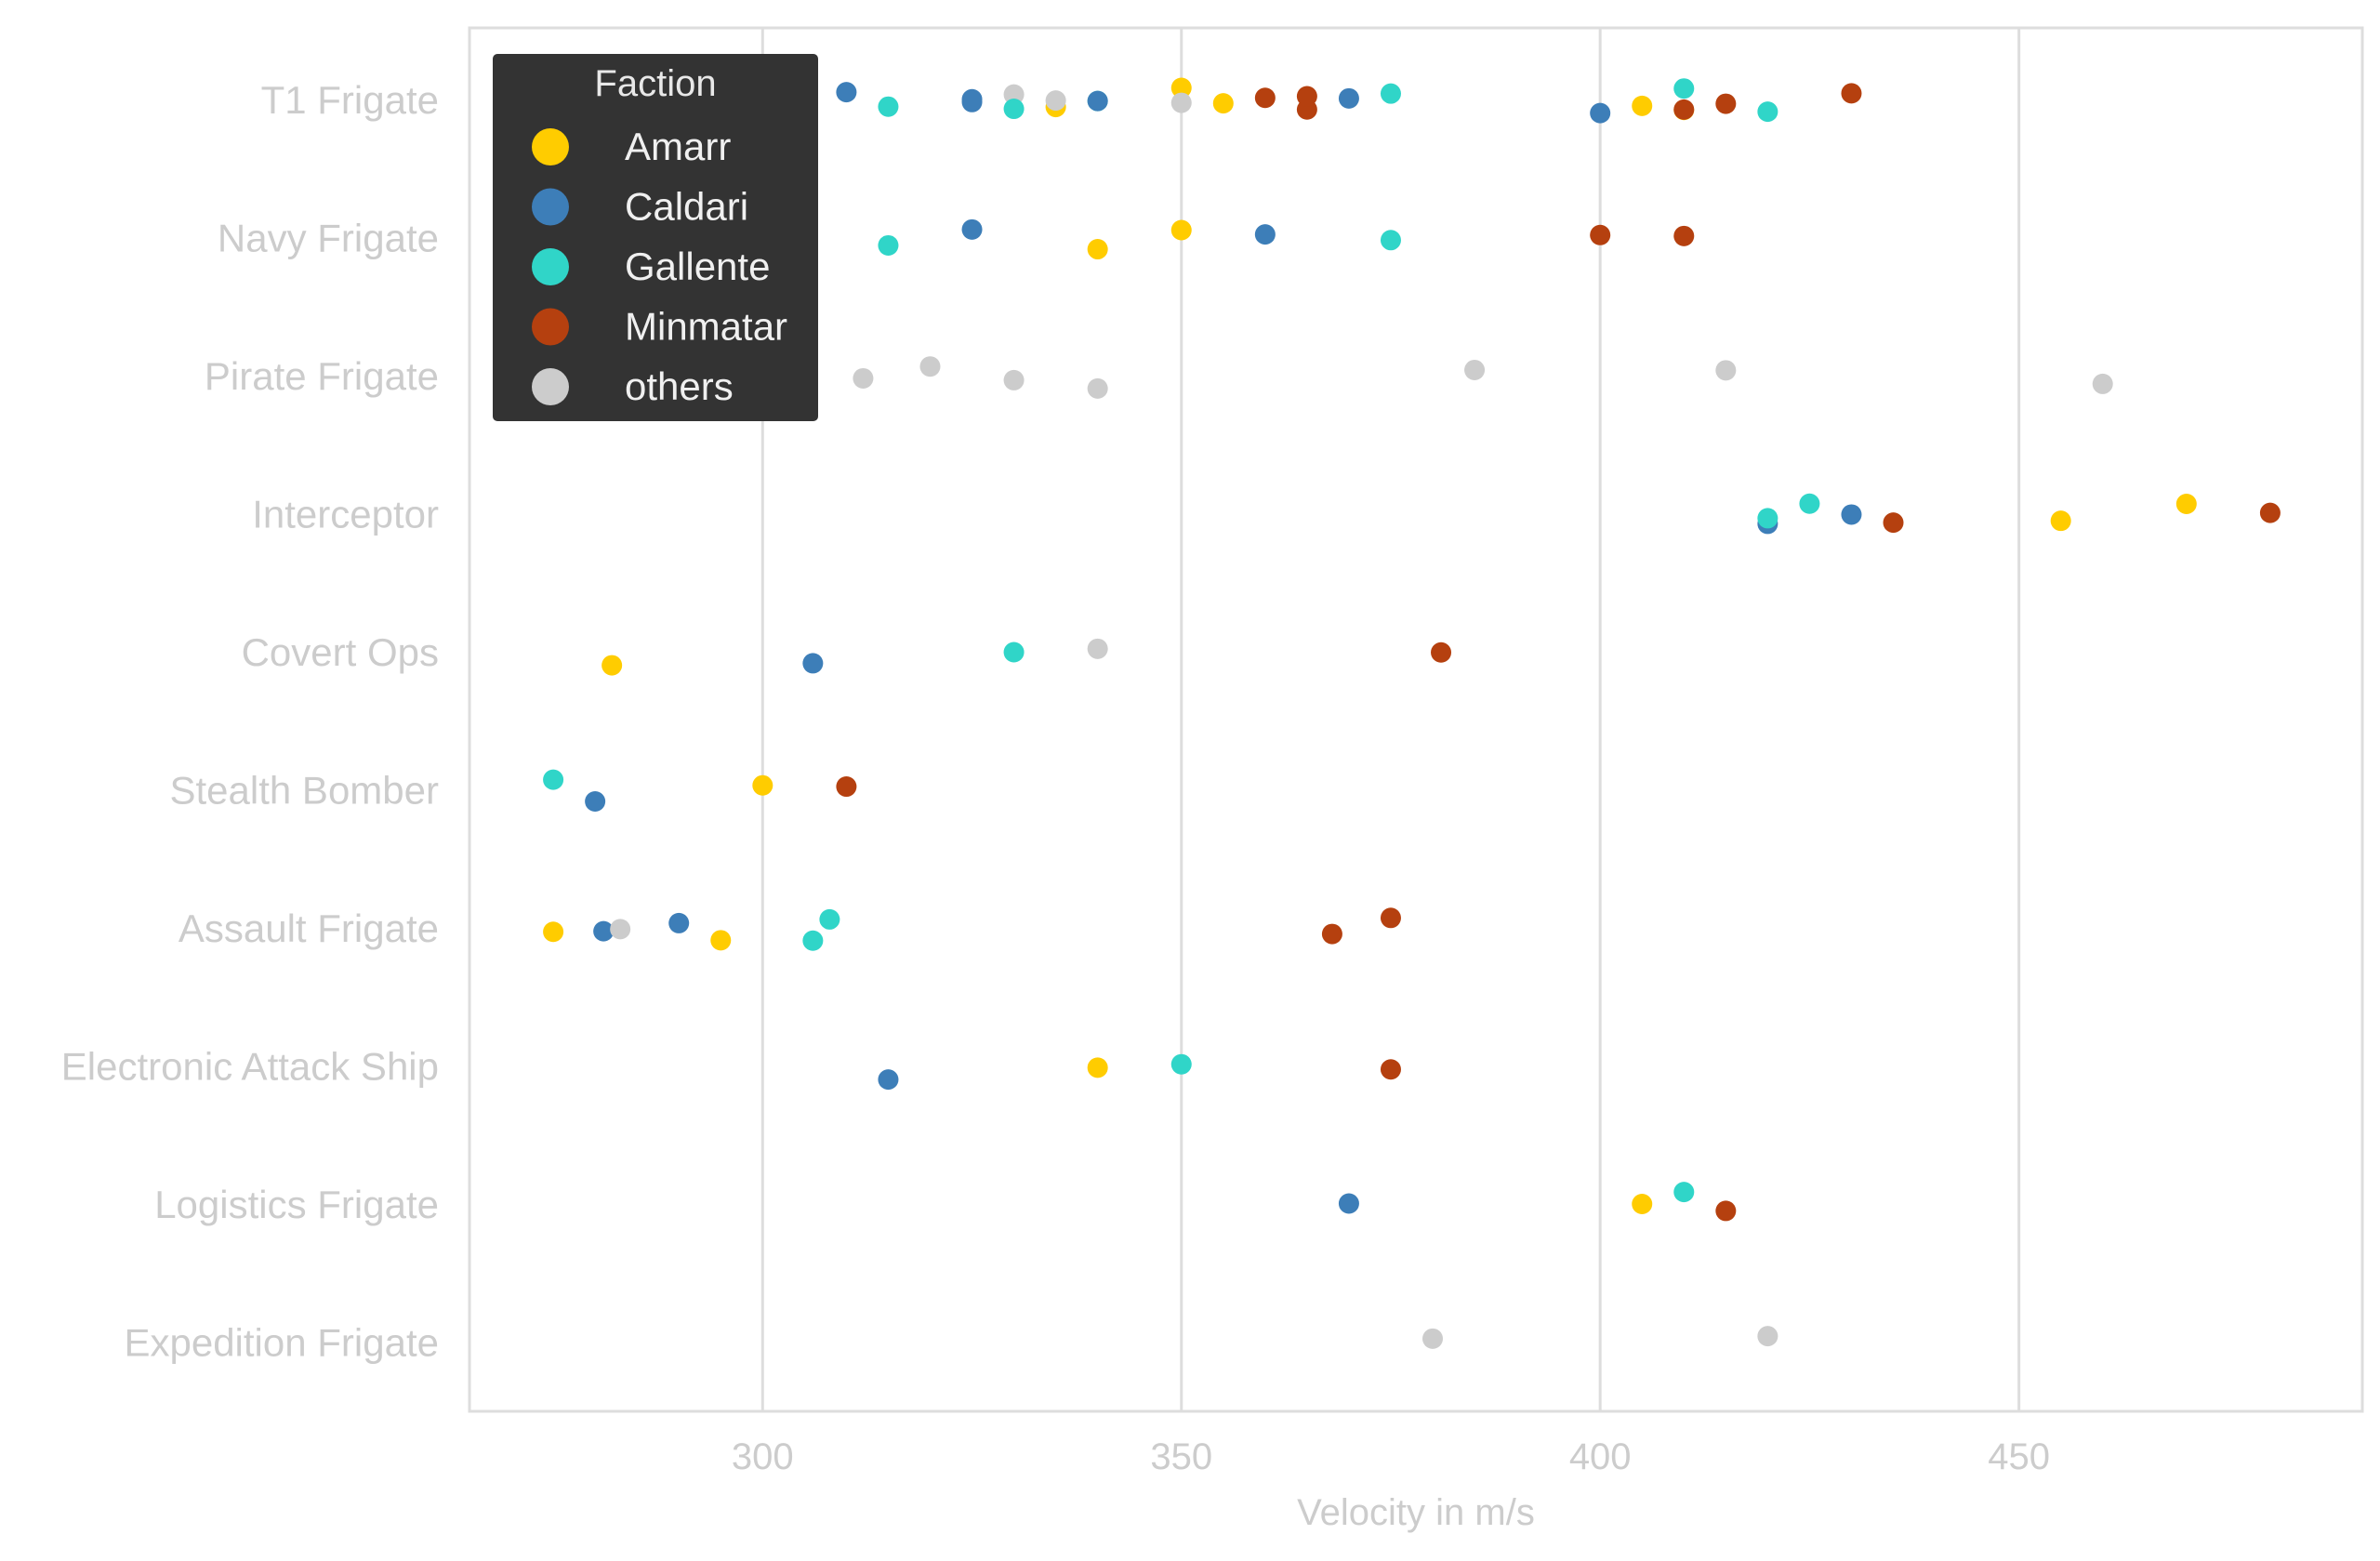 The image size is (2380, 1561). I want to click on legend-label: Gallente, so click(697, 266).